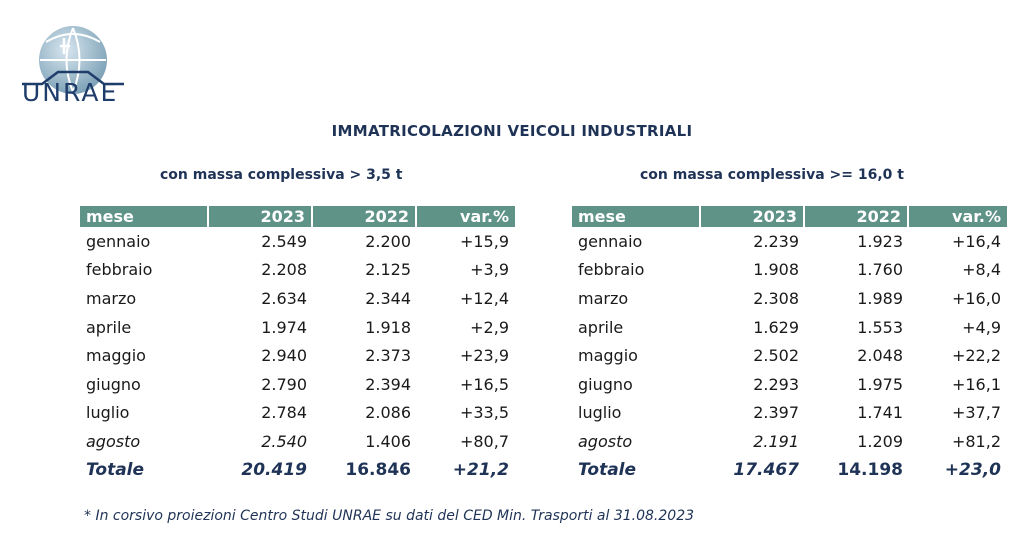  I want to click on table-row: giugno 2.293 1.975 +16,1, so click(789, 384).